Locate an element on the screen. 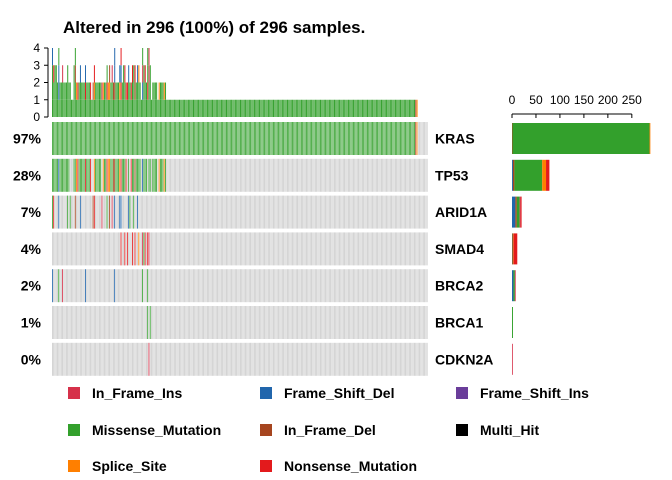 Image resolution: width=672 pixels, height=480 pixels. gene-row-brca1 is located at coordinates (240, 322).